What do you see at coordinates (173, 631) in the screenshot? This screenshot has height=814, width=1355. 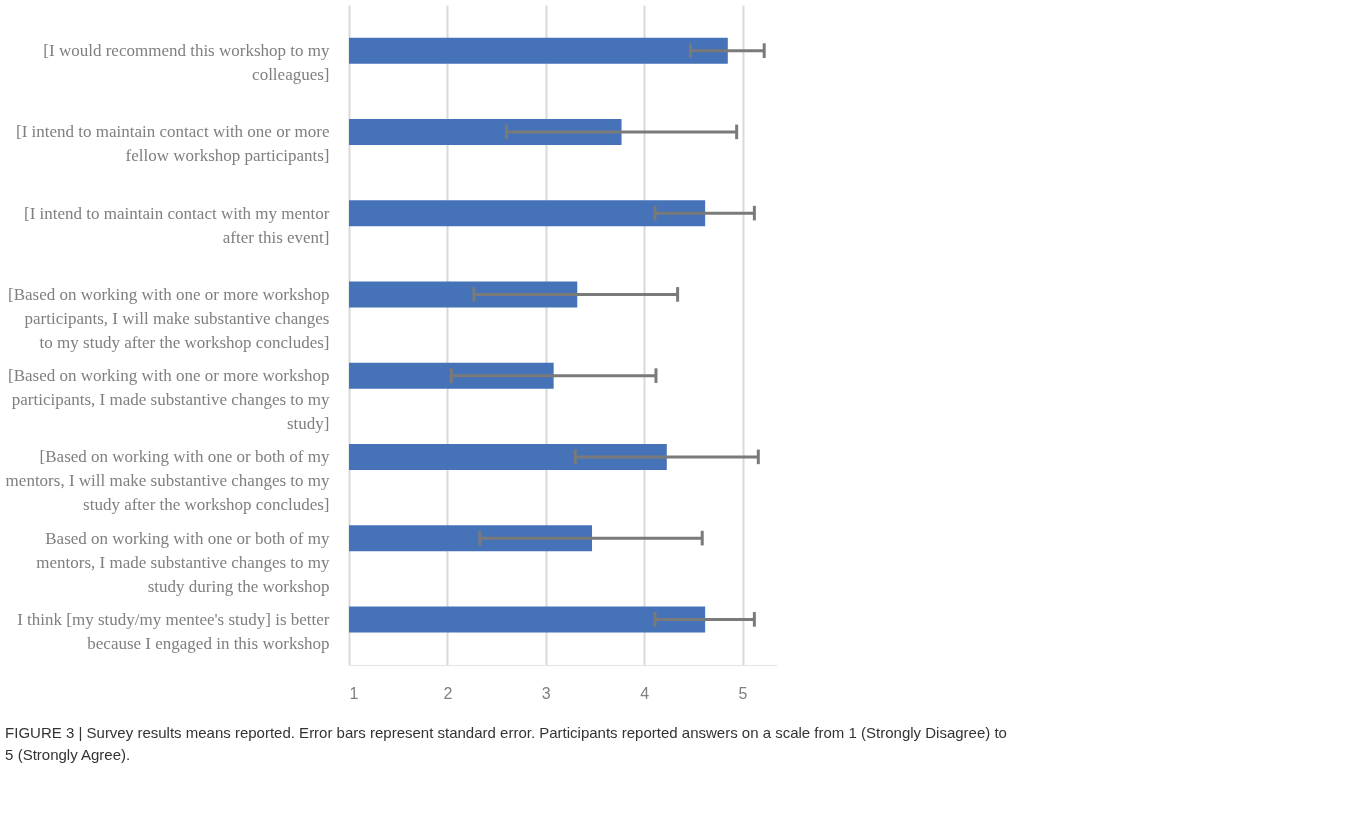 I see `y-tick-label: I think [my study/my mentee's study] is better because I engaged in this workshop` at bounding box center [173, 631].